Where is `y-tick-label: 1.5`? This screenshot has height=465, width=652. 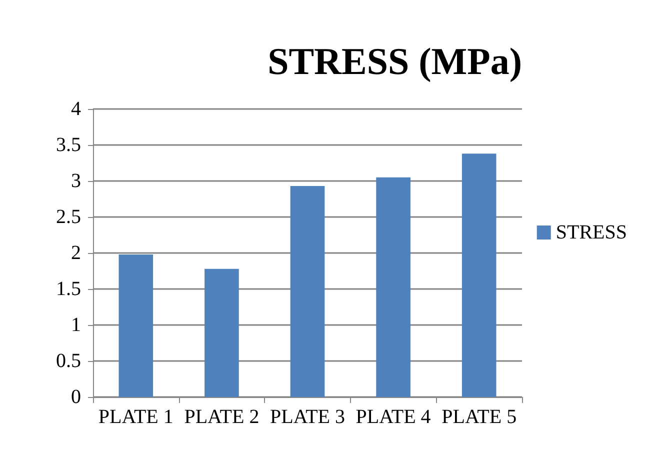 y-tick-label: 1.5 is located at coordinates (68, 289).